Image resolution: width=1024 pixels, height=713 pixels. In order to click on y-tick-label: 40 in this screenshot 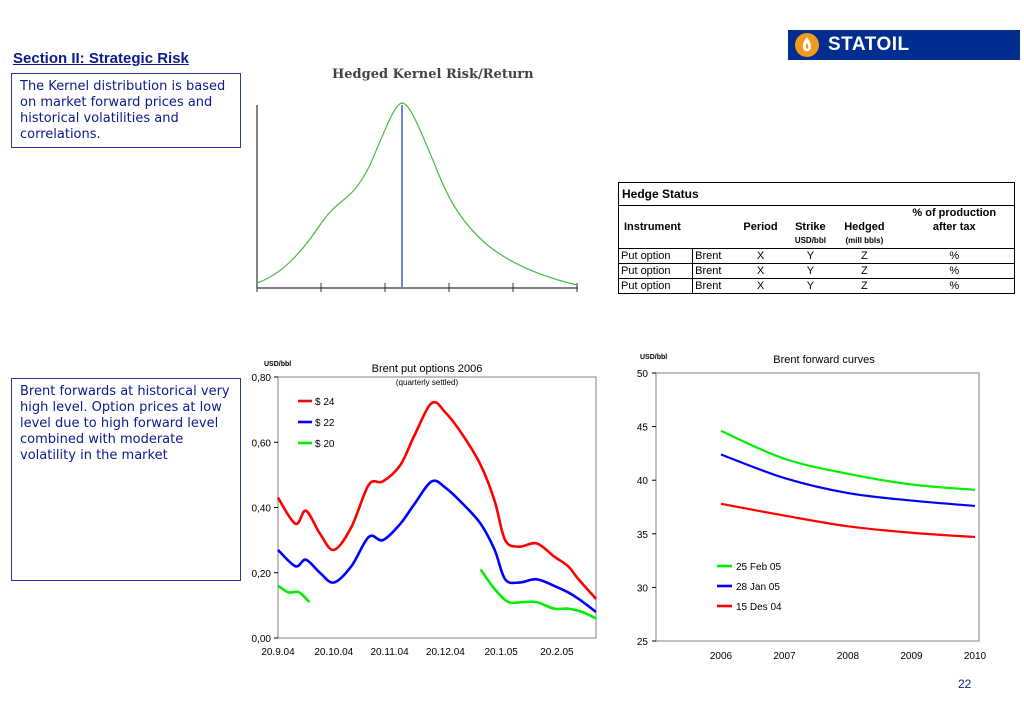, I will do `click(643, 481)`.